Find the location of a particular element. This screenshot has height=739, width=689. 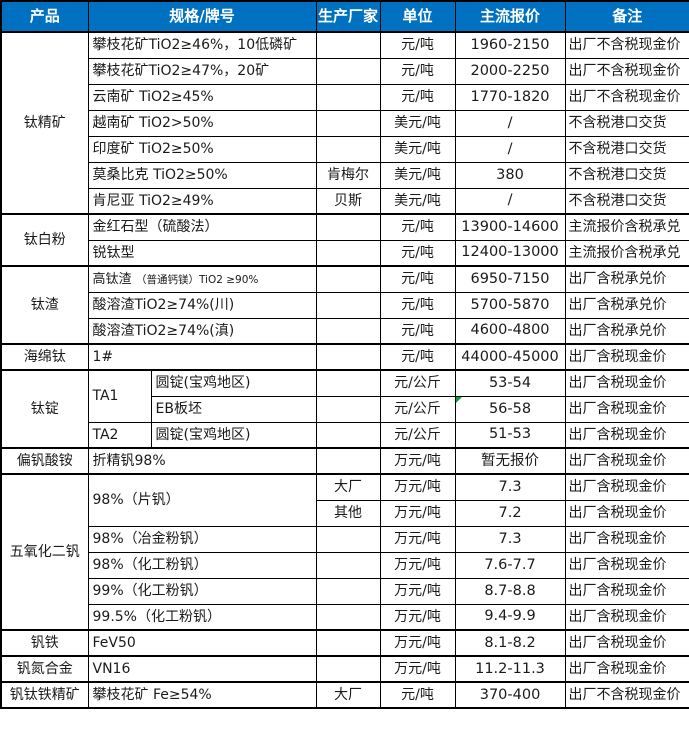

col-header-spec: 规格/牌号 is located at coordinates (202, 16).